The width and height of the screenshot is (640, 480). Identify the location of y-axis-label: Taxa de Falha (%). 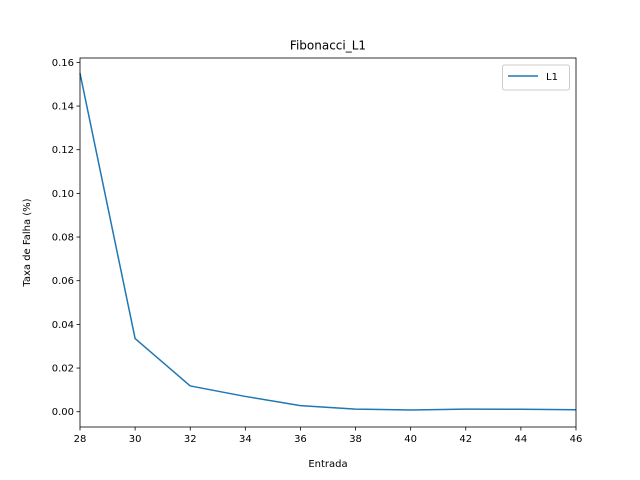
(27, 242).